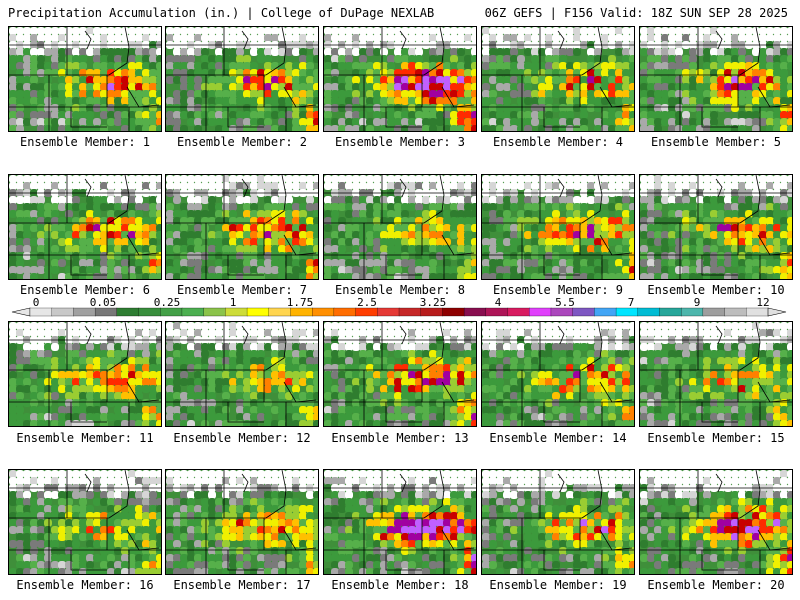 The image size is (800, 600). What do you see at coordinates (631, 302) in the screenshot?
I see `colorbar-tick-label: 7` at bounding box center [631, 302].